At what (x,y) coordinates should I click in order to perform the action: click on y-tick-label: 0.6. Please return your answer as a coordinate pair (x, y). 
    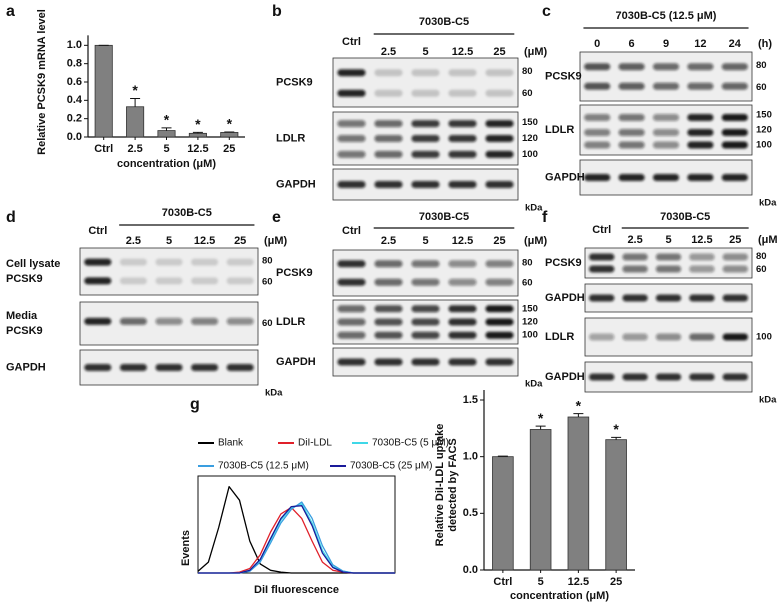
    Looking at the image, I should click on (74, 82).